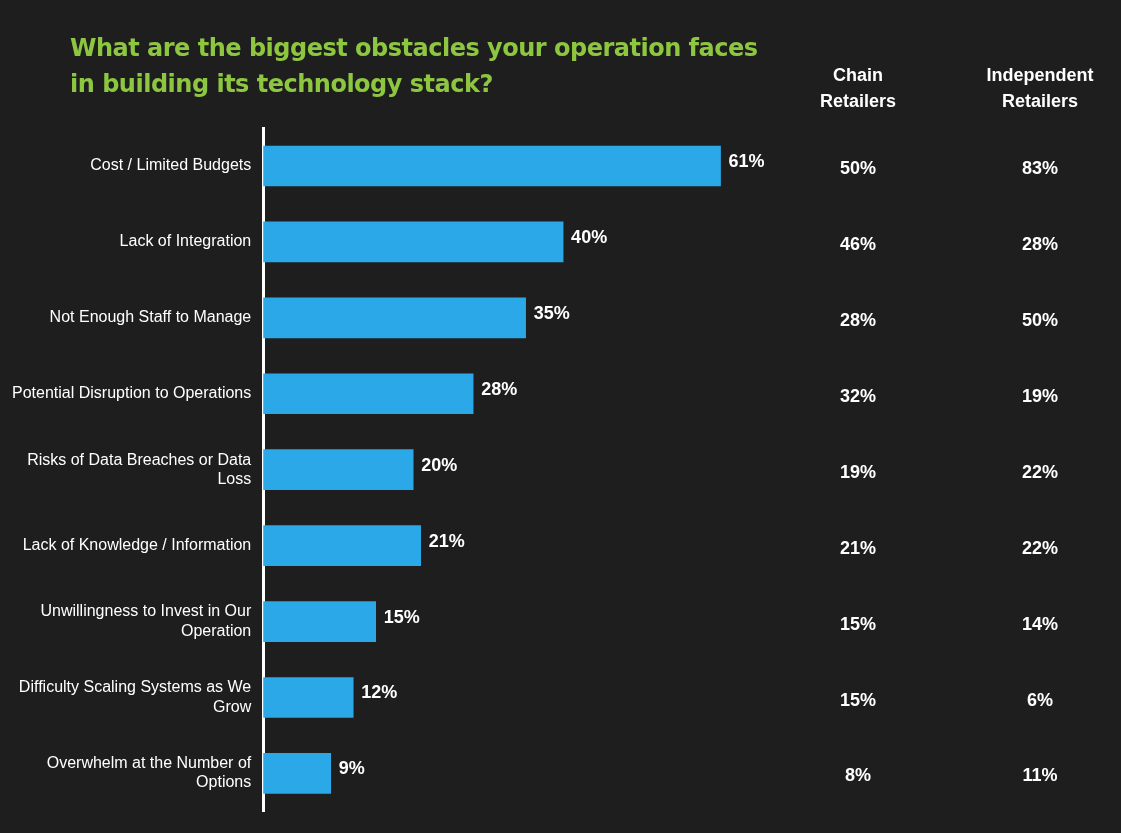 This screenshot has width=1121, height=833. Describe the element at coordinates (858, 776) in the screenshot. I see `data-label: 8%` at that location.